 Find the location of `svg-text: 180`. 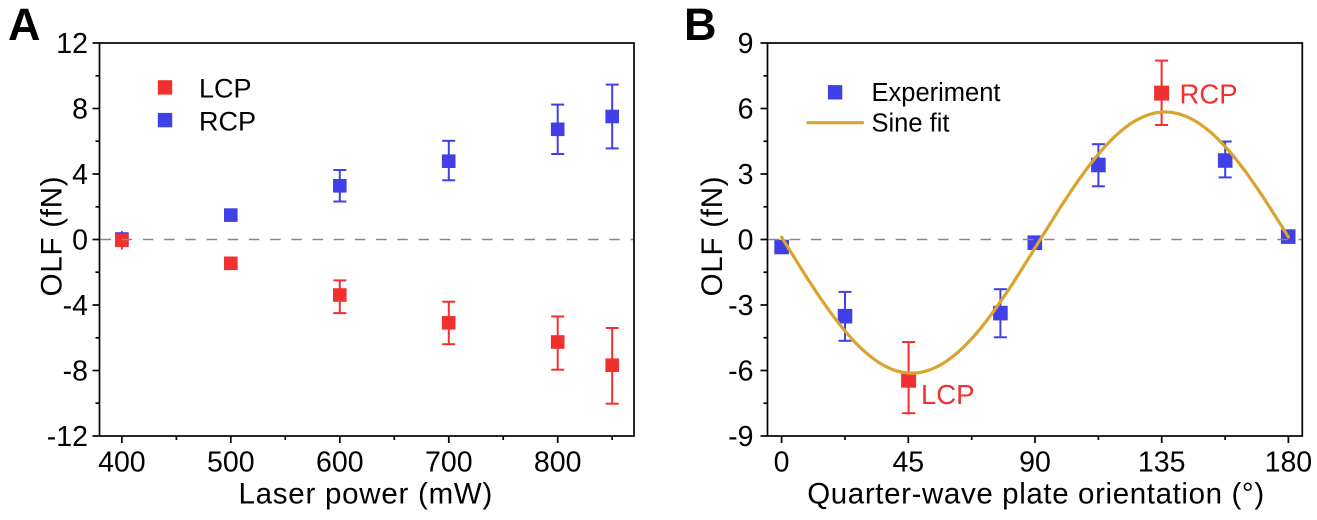

svg-text: 180 is located at coordinates (1289, 462).